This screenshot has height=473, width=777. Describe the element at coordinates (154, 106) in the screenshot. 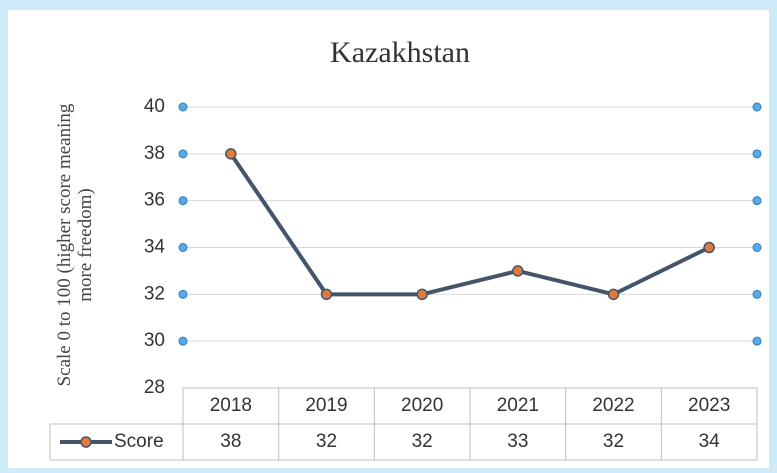

I see `y-tick-label: 40` at that location.